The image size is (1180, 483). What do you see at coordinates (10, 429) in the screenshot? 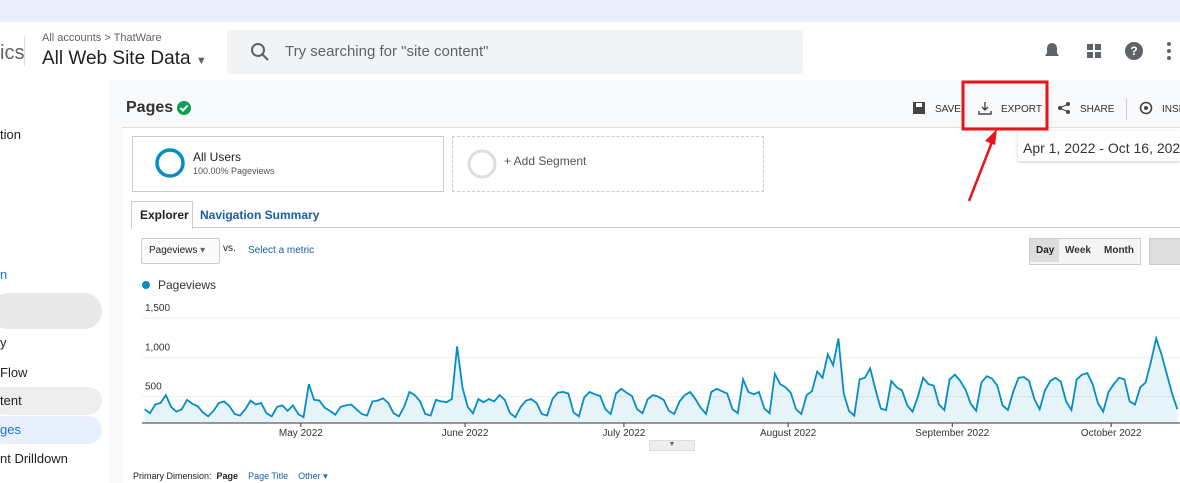
I see `sidebar-item: ges` at bounding box center [10, 429].